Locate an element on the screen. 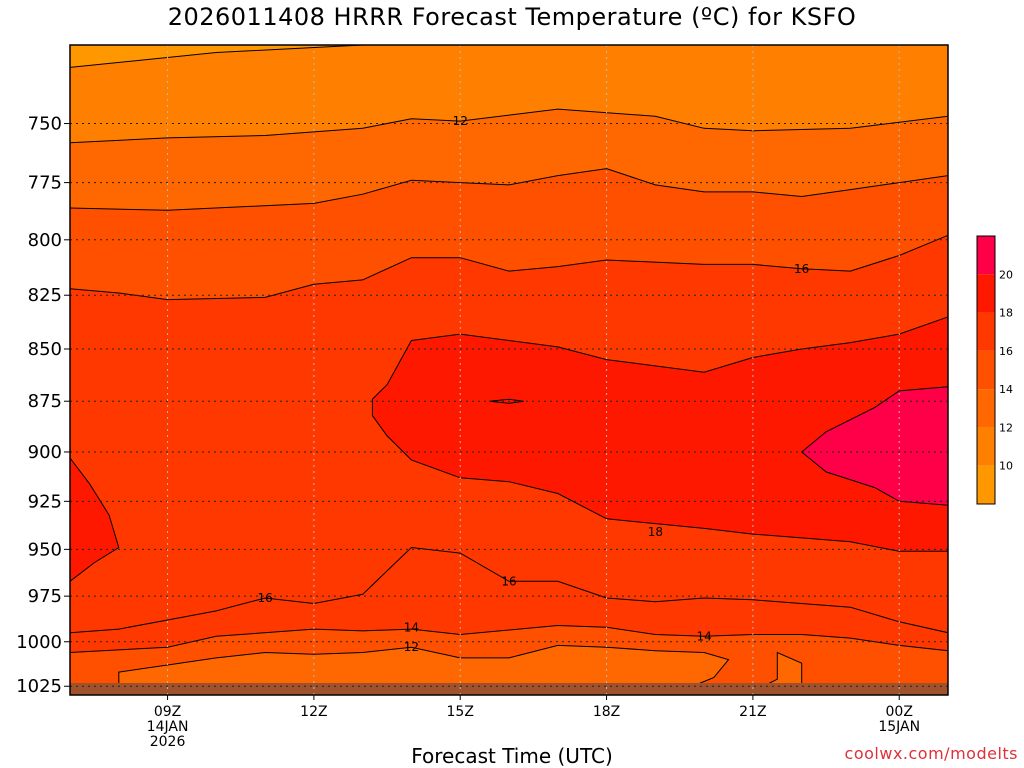 Image resolution: width=1024 pixels, height=768 pixels. y-tick-label: 825 is located at coordinates (45, 295).